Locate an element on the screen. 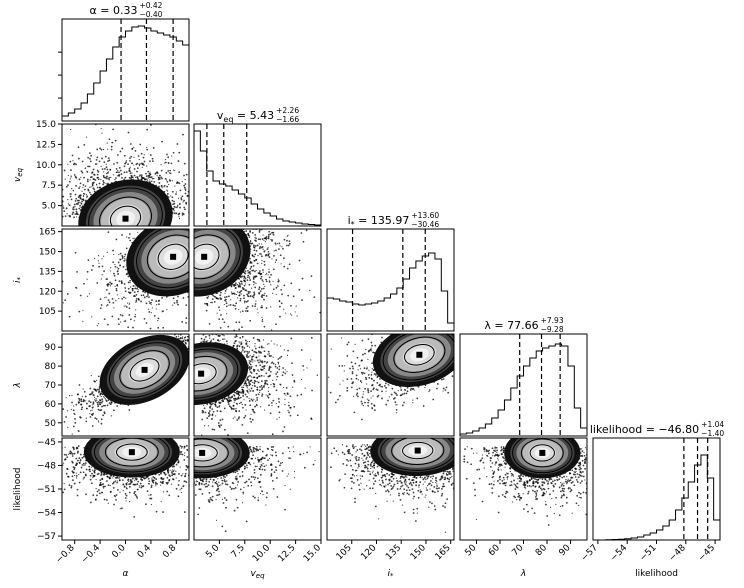  hist-alpha: α = 0.33 +0.42−0.40 is located at coordinates (125, 61).